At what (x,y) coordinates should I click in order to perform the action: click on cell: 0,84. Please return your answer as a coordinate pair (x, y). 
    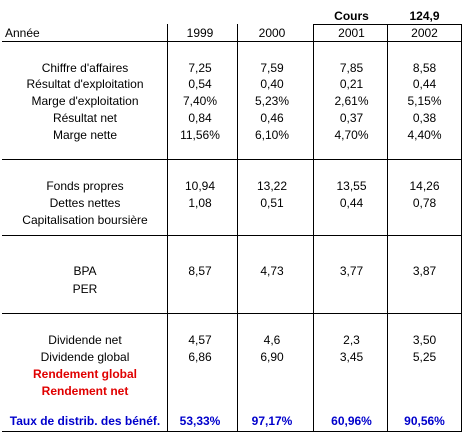
    Looking at the image, I should click on (200, 118).